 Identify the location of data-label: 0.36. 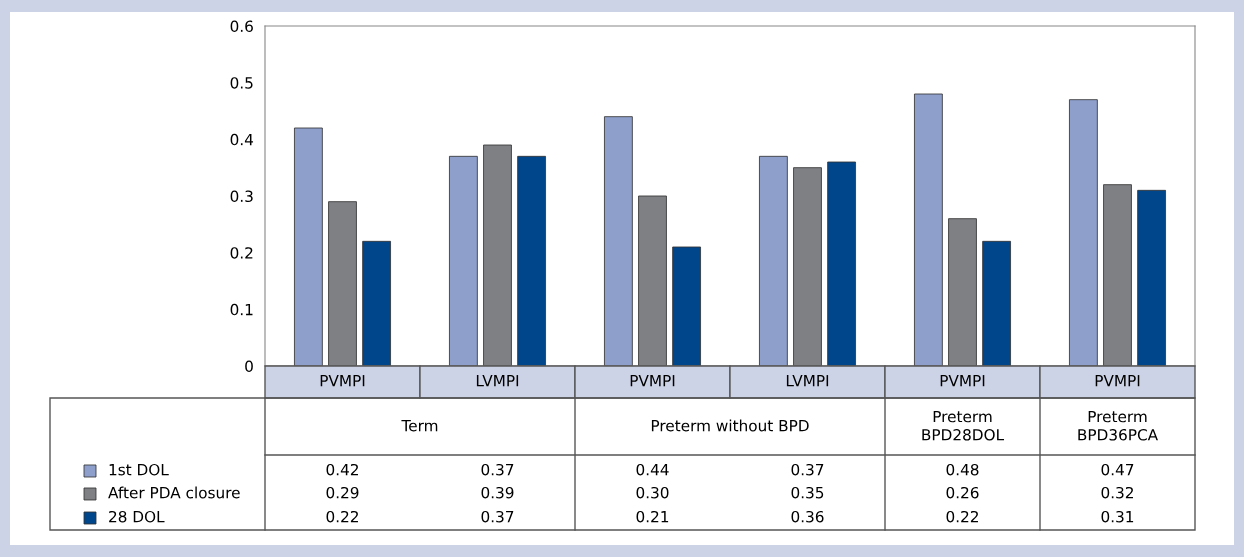
(807, 516).